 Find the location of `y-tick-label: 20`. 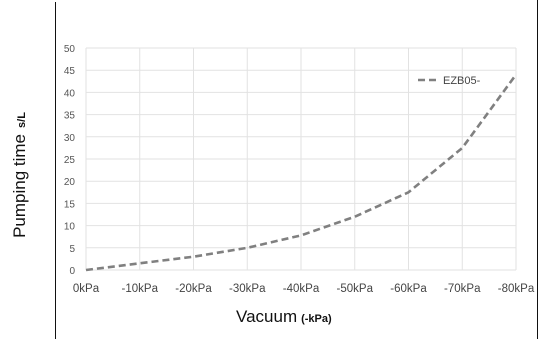

y-tick-label: 20 is located at coordinates (70, 182).